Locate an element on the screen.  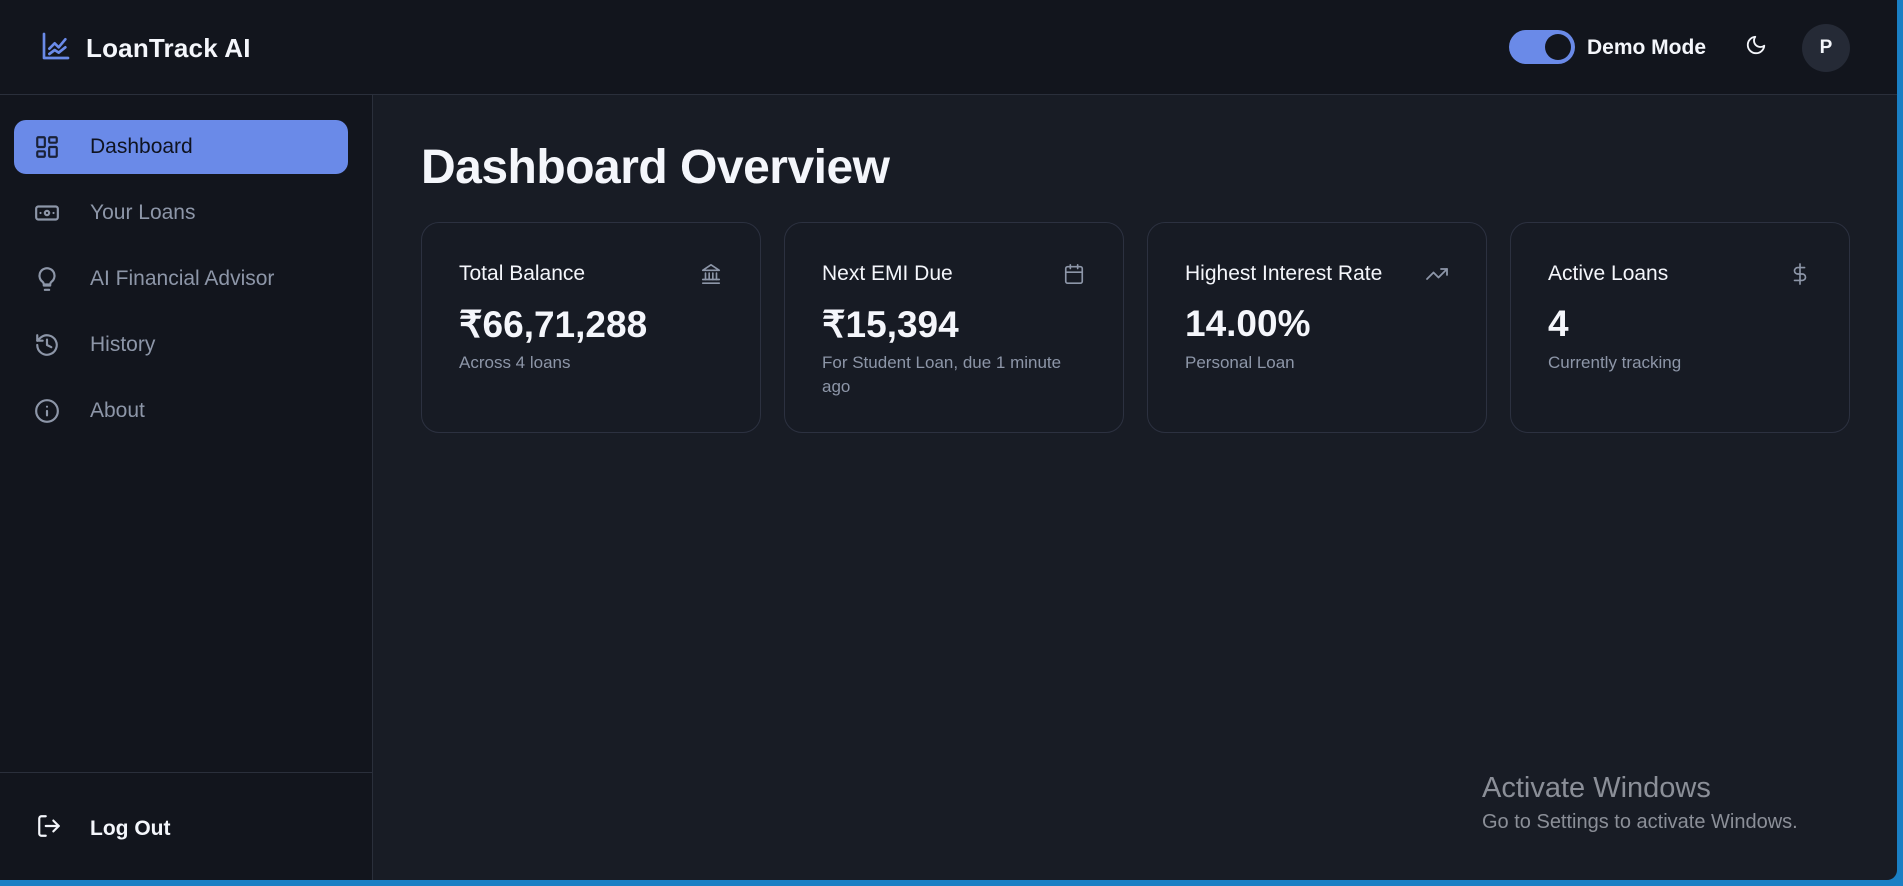
logout-button: Log Out is located at coordinates (103, 829).